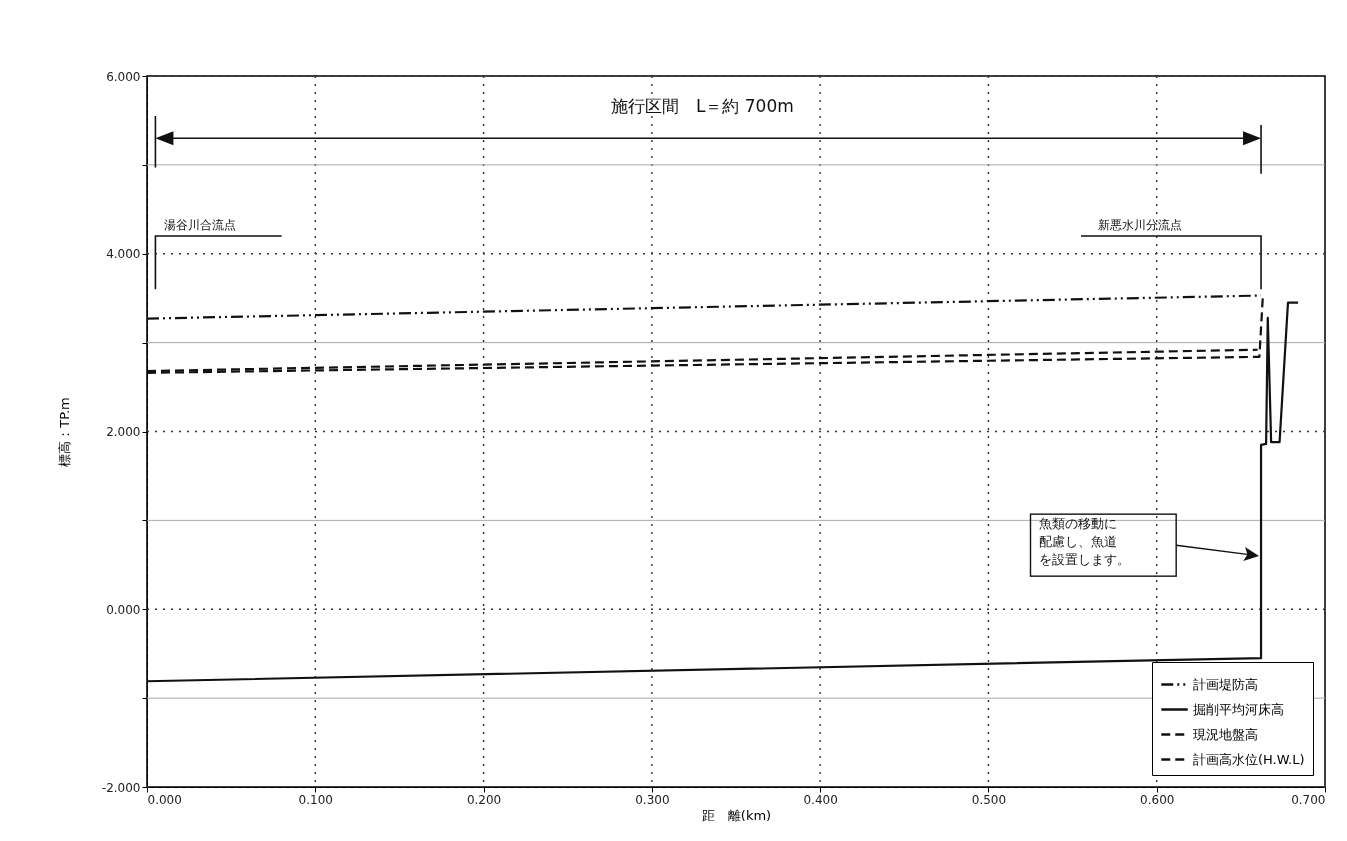 Image resolution: width=1347 pixels, height=841 pixels. I want to click on x-tick-label: 0.200, so click(484, 799).